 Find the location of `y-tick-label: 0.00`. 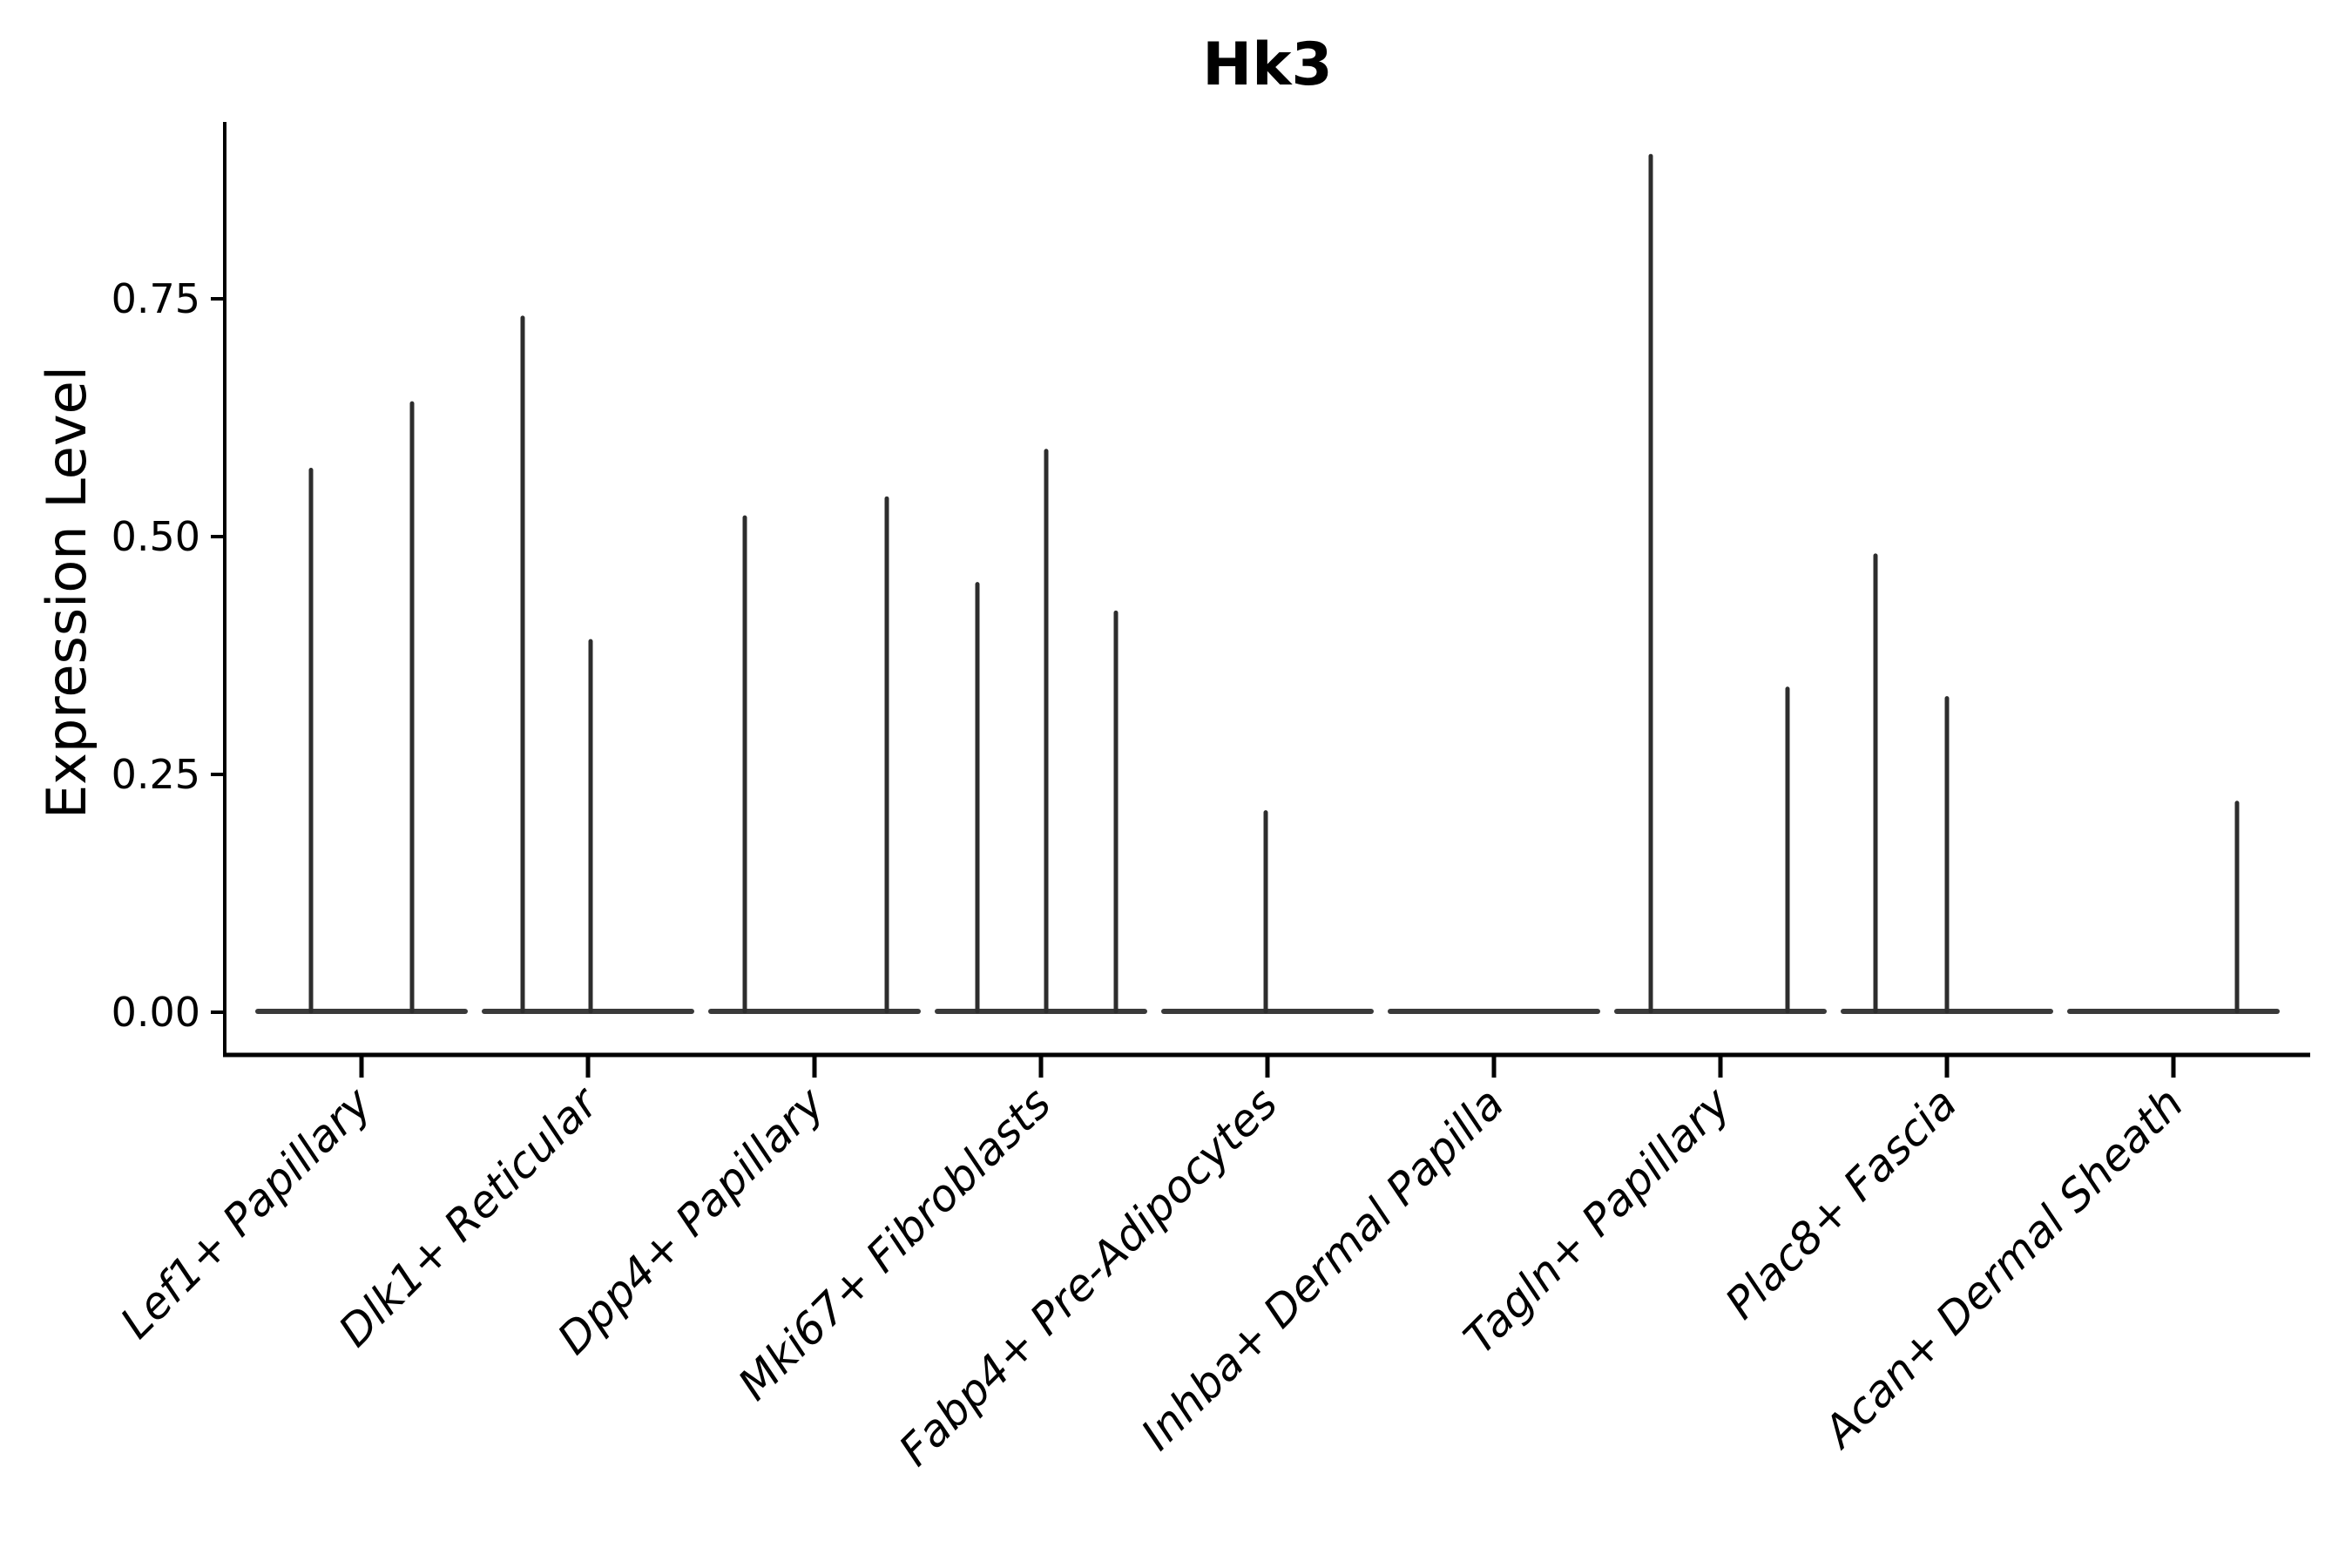

y-tick-label: 0.00 is located at coordinates (156, 1013).